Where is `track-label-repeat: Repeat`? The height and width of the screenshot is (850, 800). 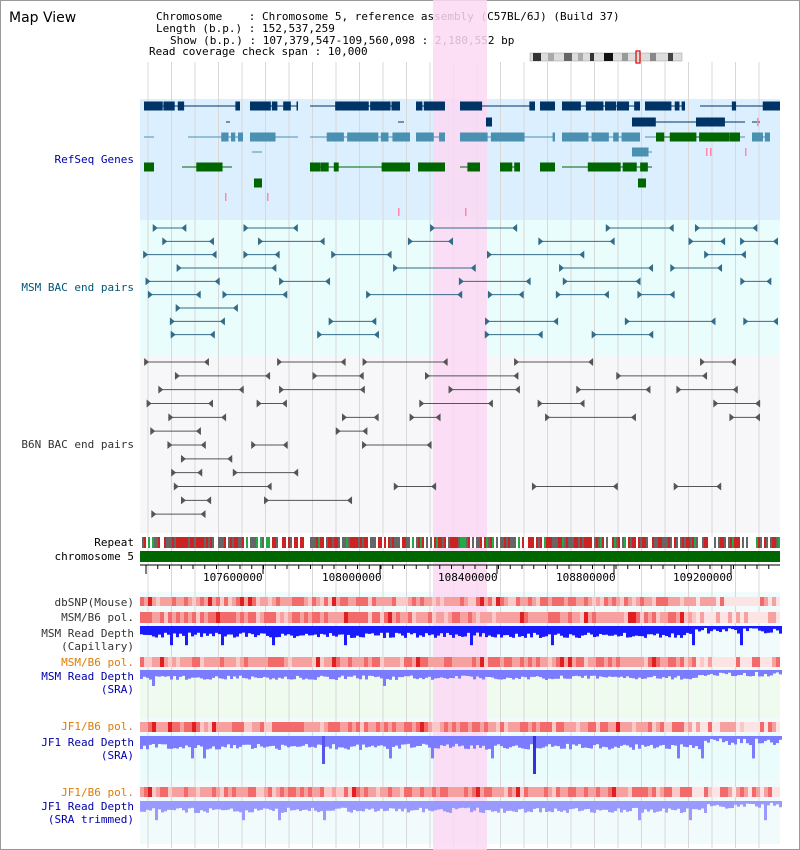
track-label-repeat: Repeat is located at coordinates (114, 542).